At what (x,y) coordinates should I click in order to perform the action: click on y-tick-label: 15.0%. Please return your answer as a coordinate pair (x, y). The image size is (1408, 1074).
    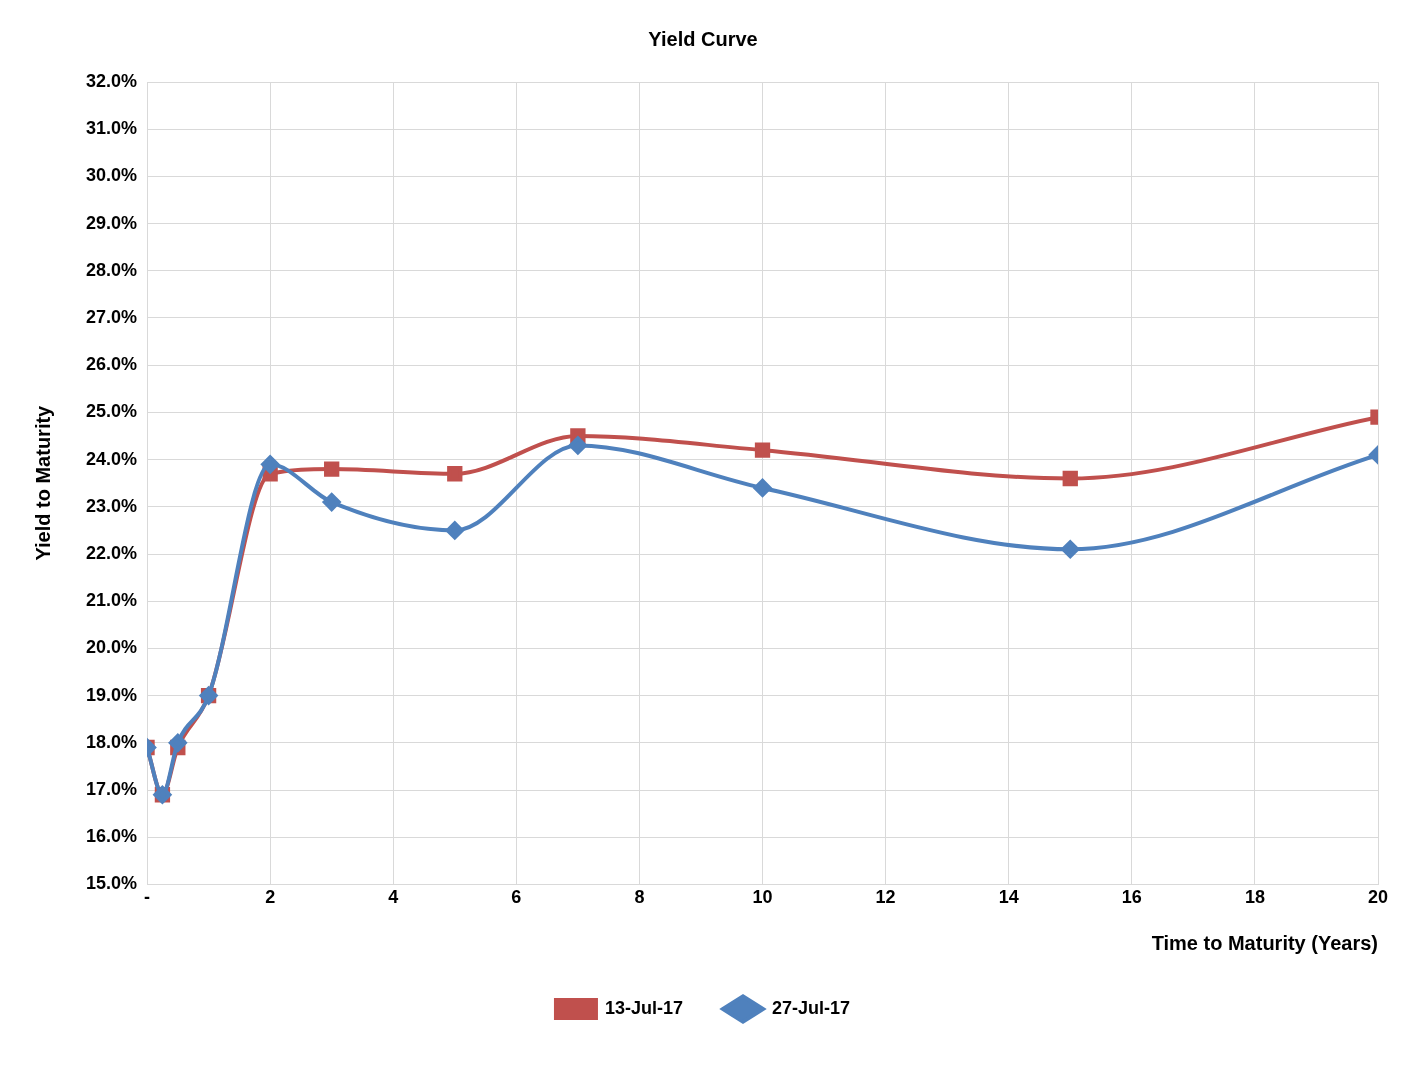
    Looking at the image, I should click on (111, 883).